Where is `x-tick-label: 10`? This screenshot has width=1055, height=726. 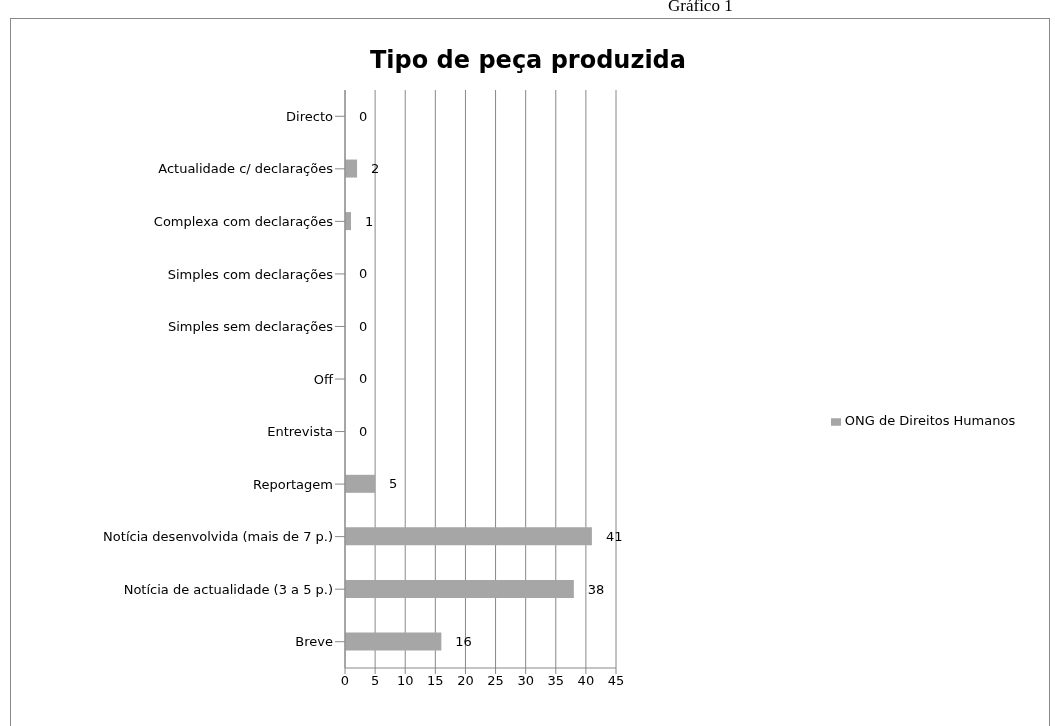
x-tick-label: 10 is located at coordinates (405, 681).